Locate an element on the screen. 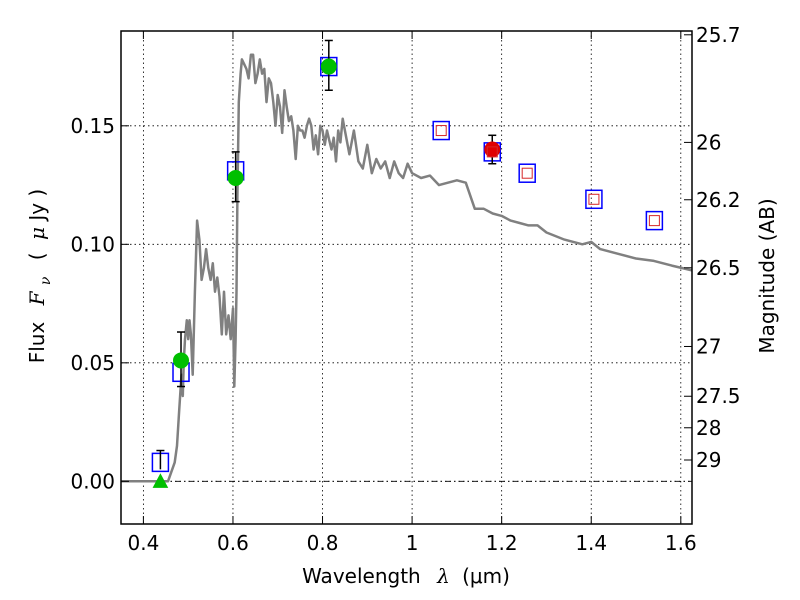 This screenshot has width=800, height=600. x-tick-label: 1.6 is located at coordinates (681, 543).